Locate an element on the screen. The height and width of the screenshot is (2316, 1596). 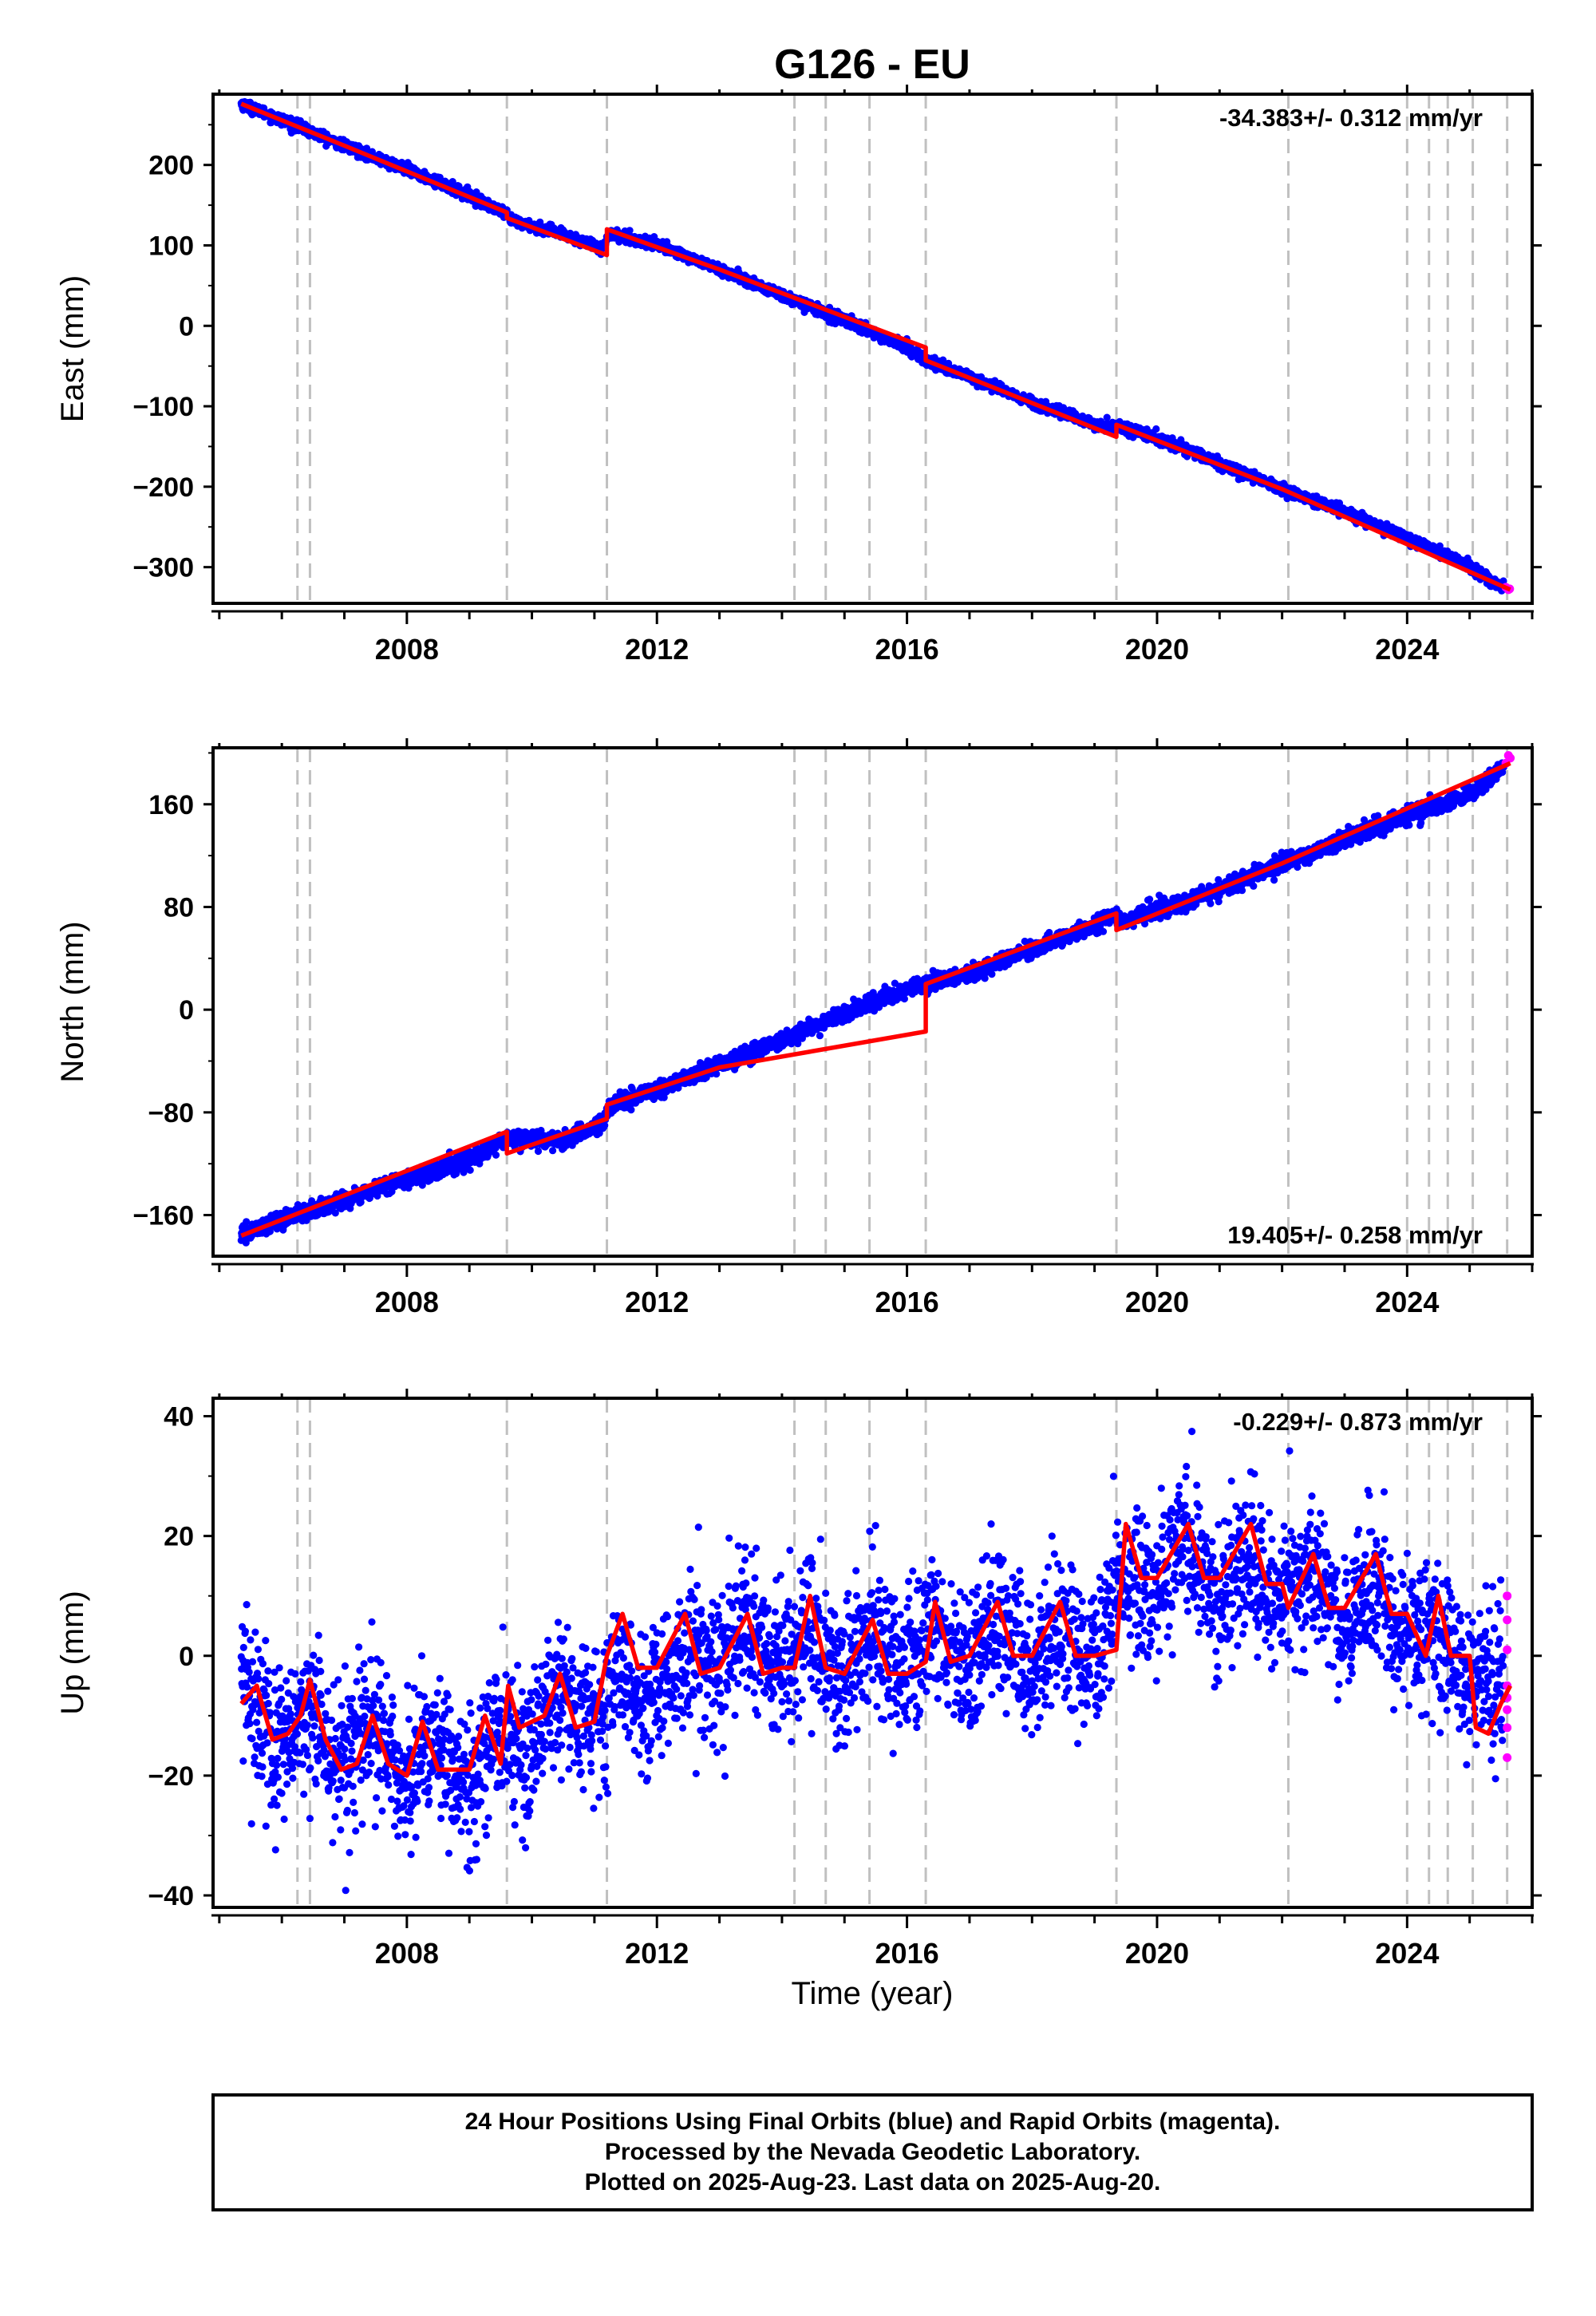
y-tick-label: −100 is located at coordinates (163, 407).